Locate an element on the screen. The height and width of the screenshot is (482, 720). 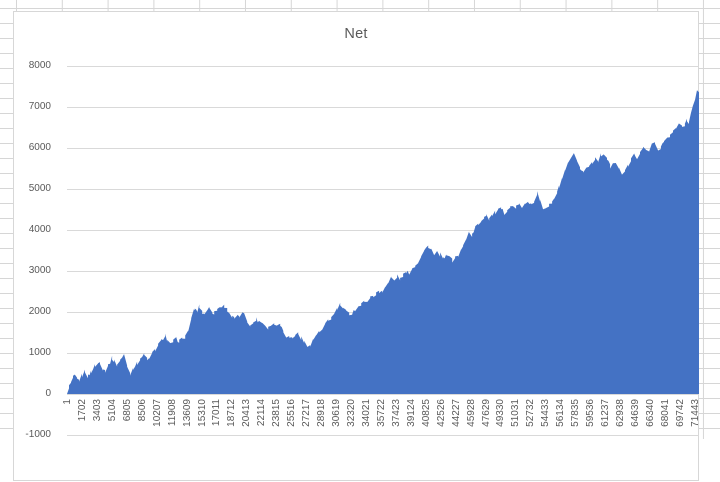
x-axis-label: 44227 is located at coordinates (456, 413).